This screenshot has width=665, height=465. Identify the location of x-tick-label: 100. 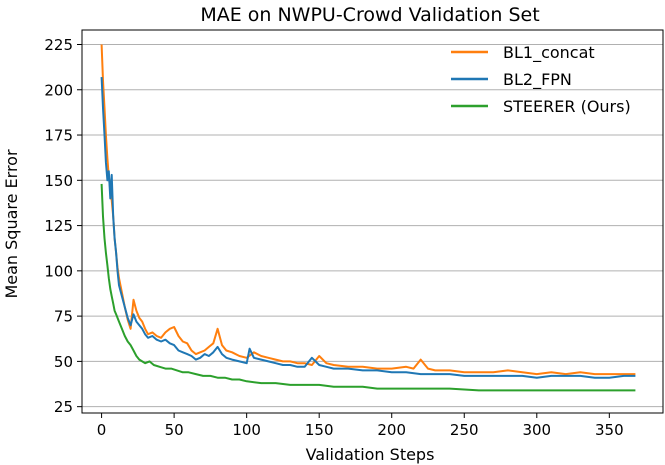
(246, 430).